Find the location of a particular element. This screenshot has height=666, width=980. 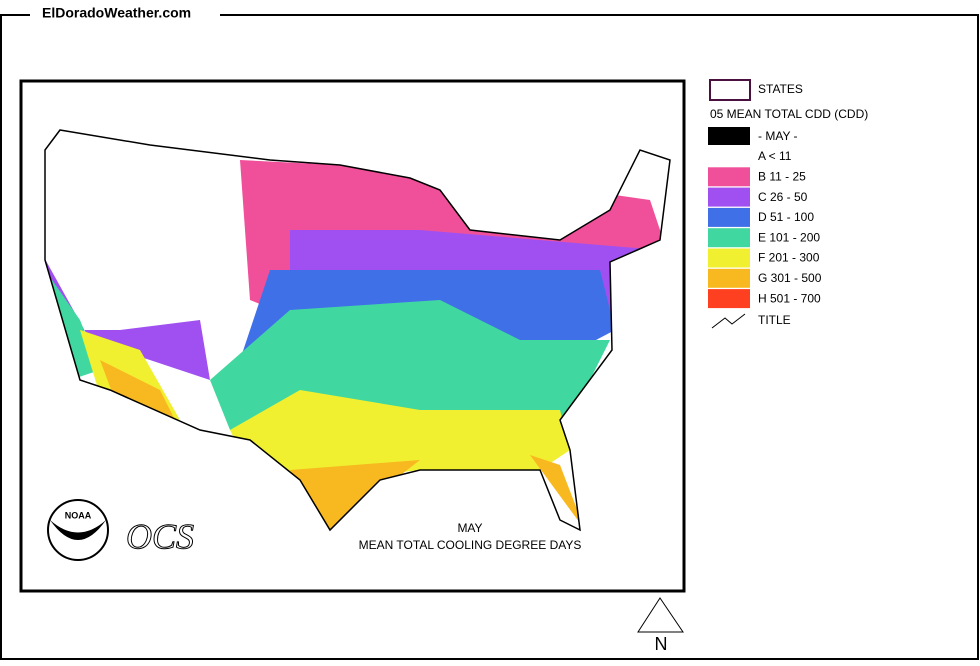

ocs-text: OCS is located at coordinates (160, 536).